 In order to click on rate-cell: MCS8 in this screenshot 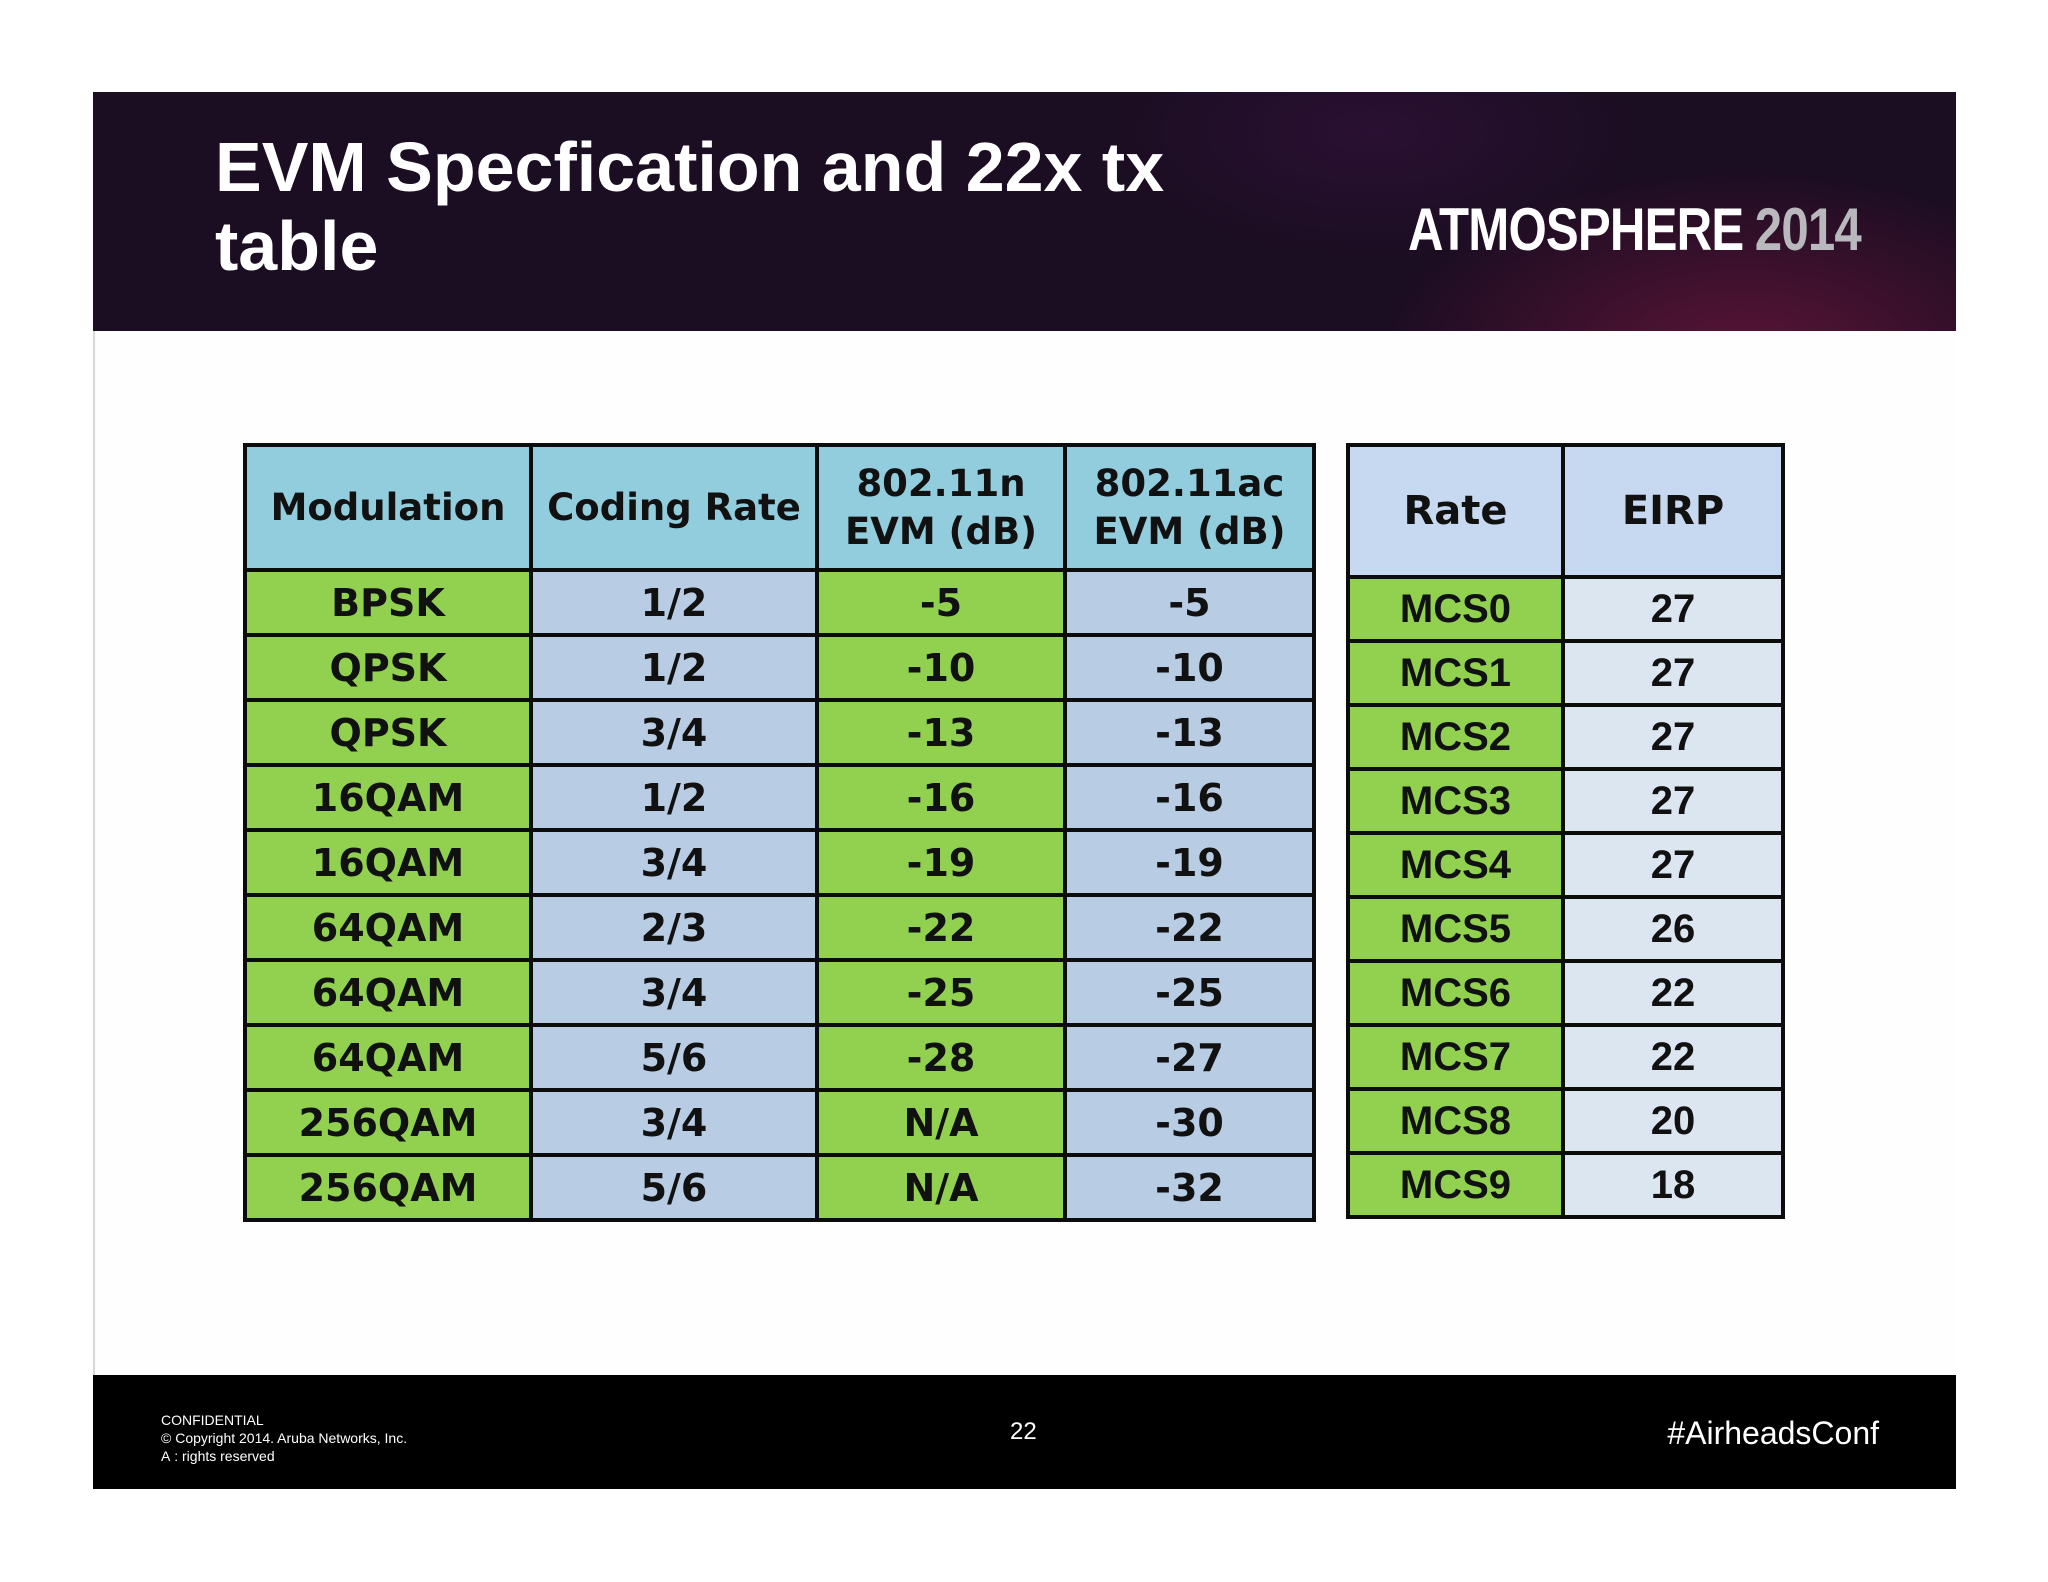, I will do `click(1455, 1121)`.